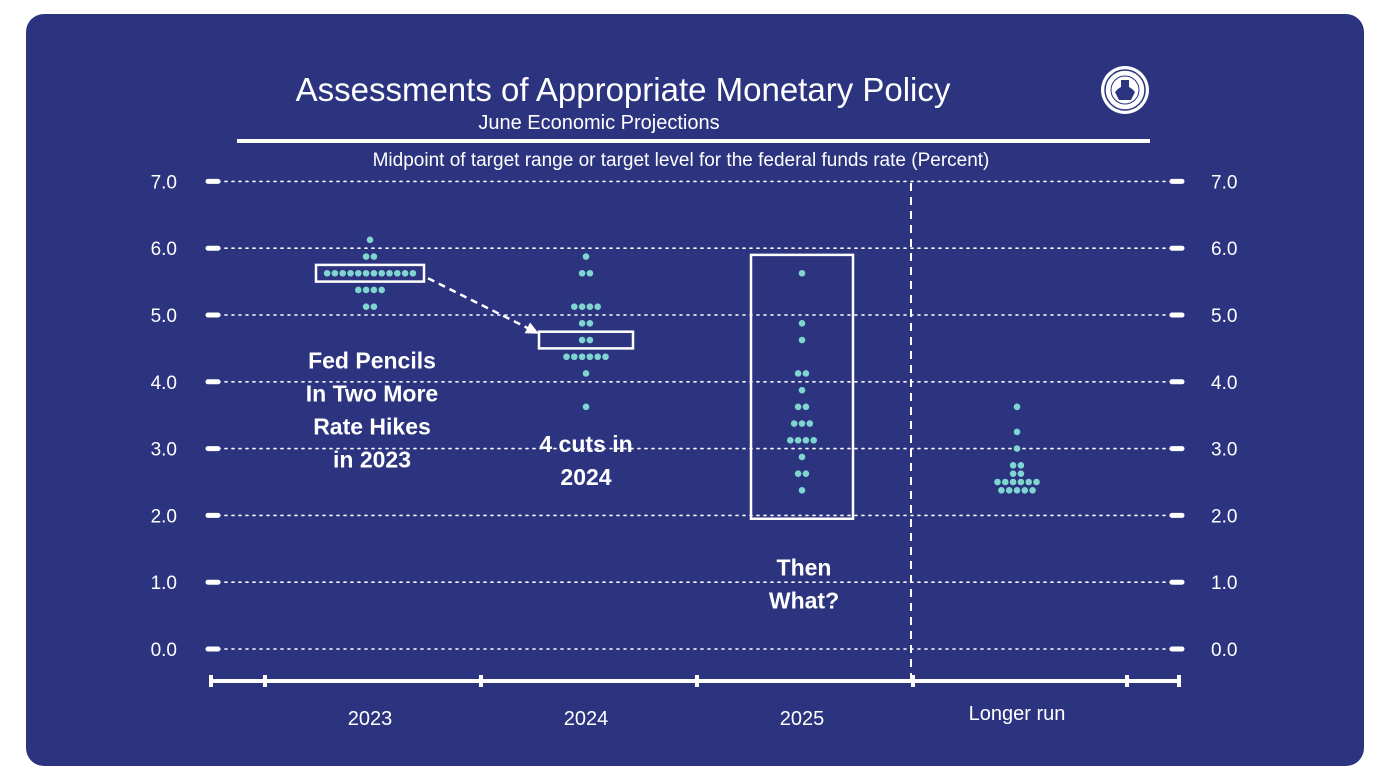 This screenshot has height=778, width=1400. Describe the element at coordinates (804, 584) in the screenshot. I see `annotation-text: Then What?` at that location.